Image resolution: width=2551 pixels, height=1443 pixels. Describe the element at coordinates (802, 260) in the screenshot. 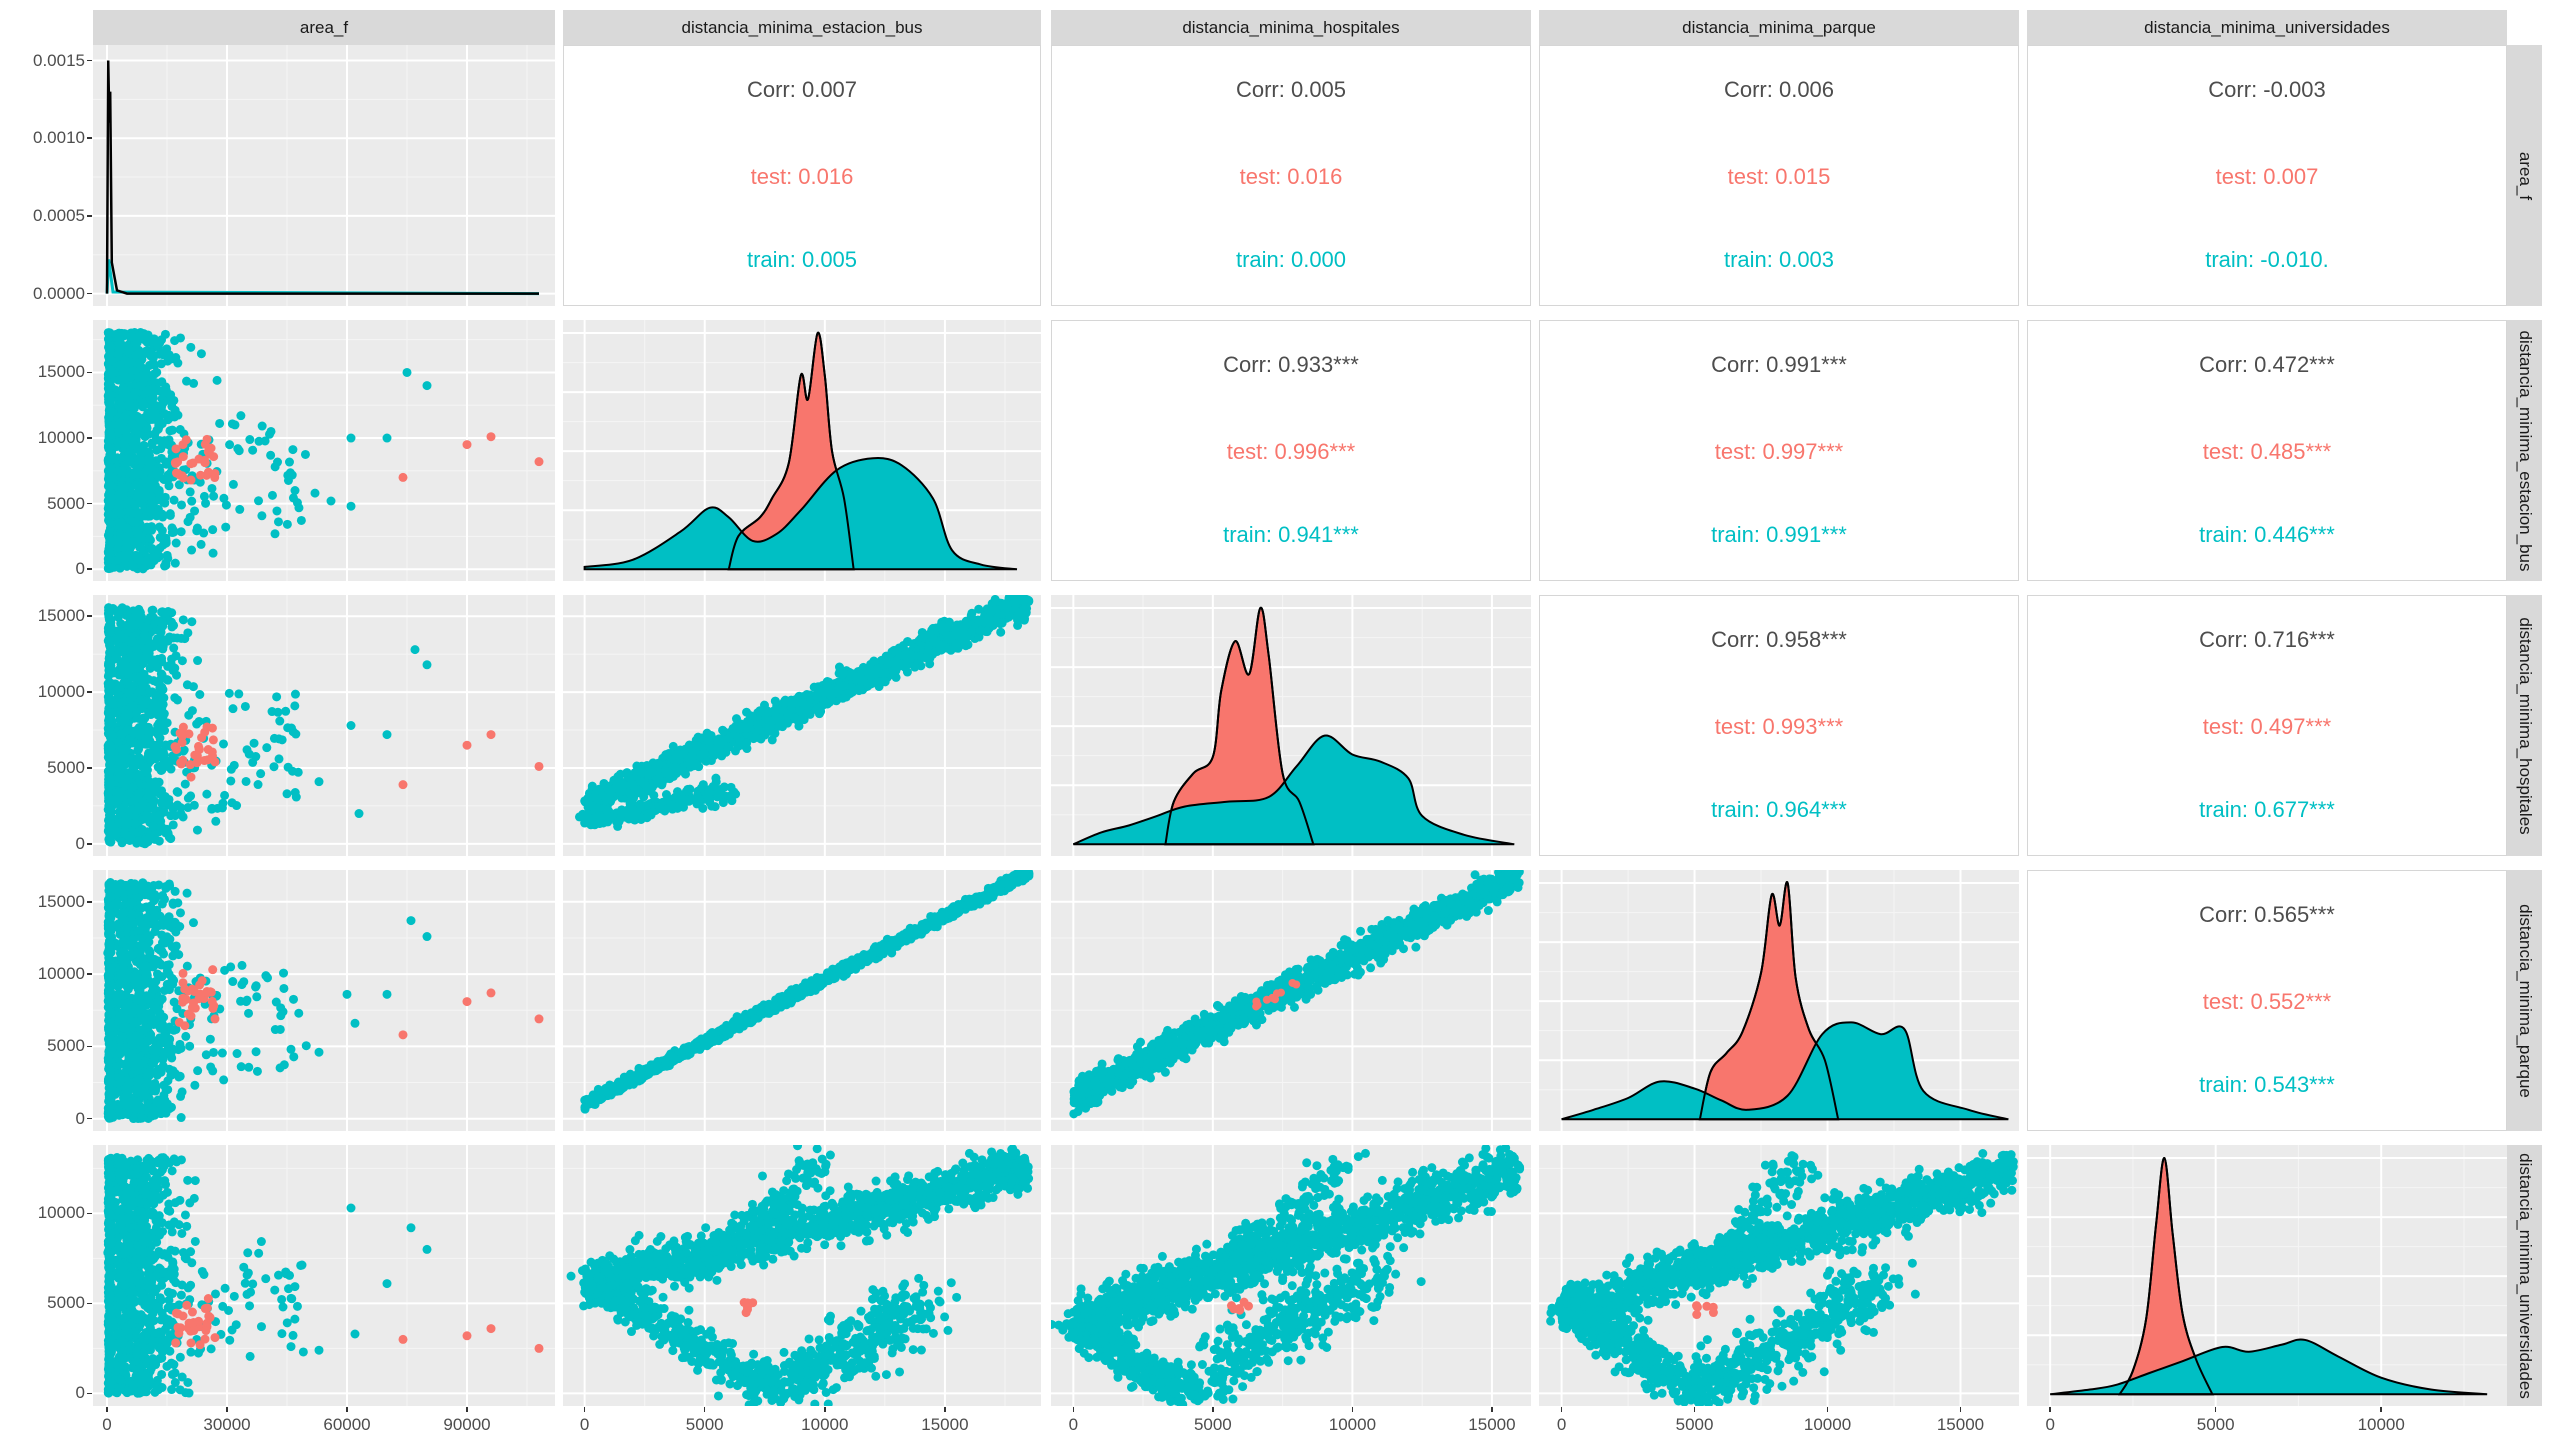

I see `corr-train: train: 0.005` at that location.